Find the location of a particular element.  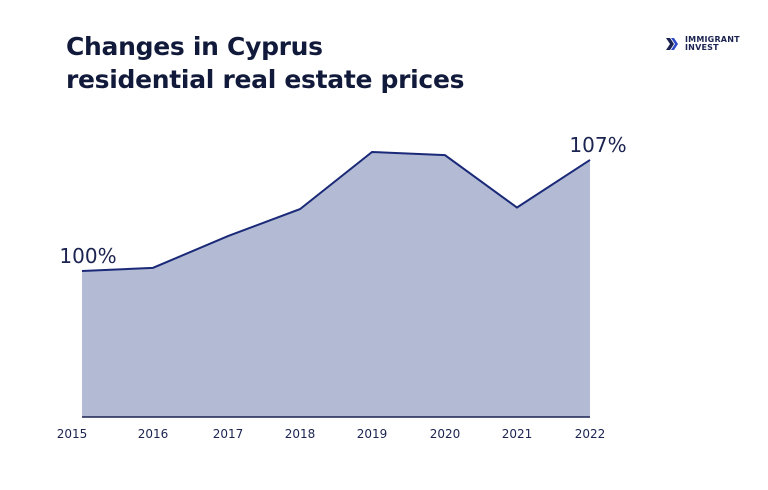

x-tick-label: 2016 is located at coordinates (153, 434).